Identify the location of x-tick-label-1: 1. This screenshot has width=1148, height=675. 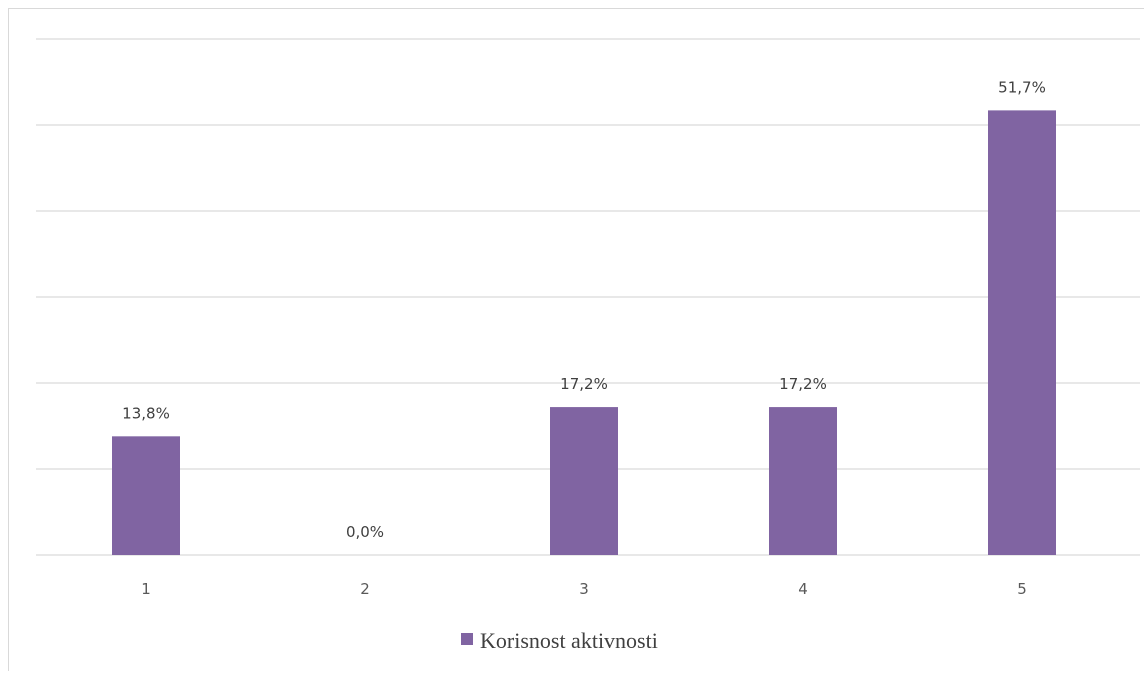
(146, 589).